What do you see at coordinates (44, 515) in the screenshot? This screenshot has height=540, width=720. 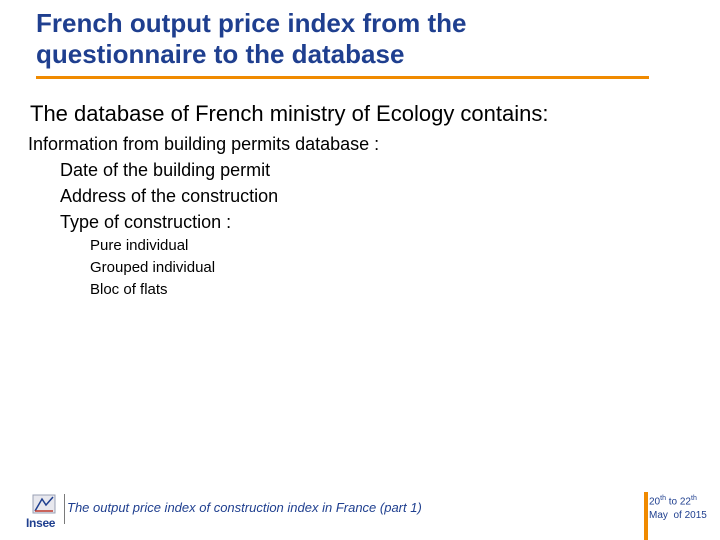 I see `insee-logo: Insee` at bounding box center [44, 515].